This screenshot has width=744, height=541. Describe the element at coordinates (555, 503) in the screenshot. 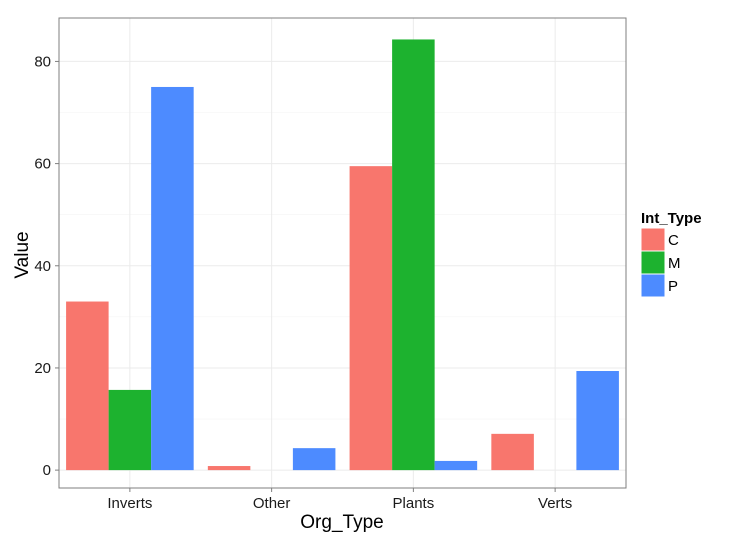

I see `x-tick-label: Verts` at that location.